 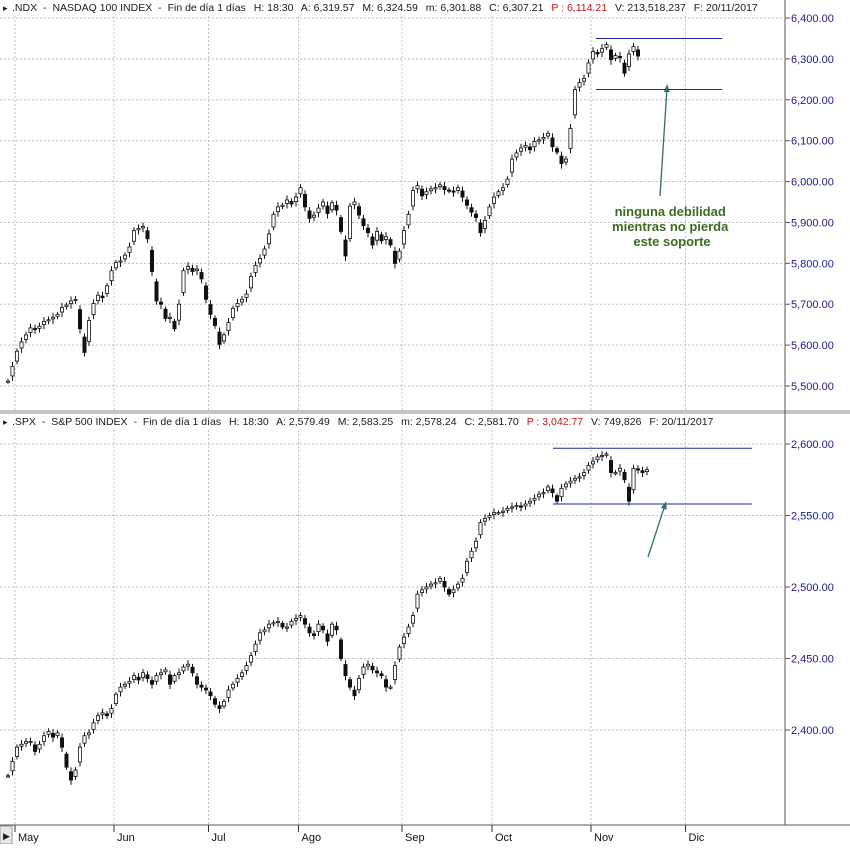 I want to click on y-tick-label: 2,450.00, so click(x=812, y=660).